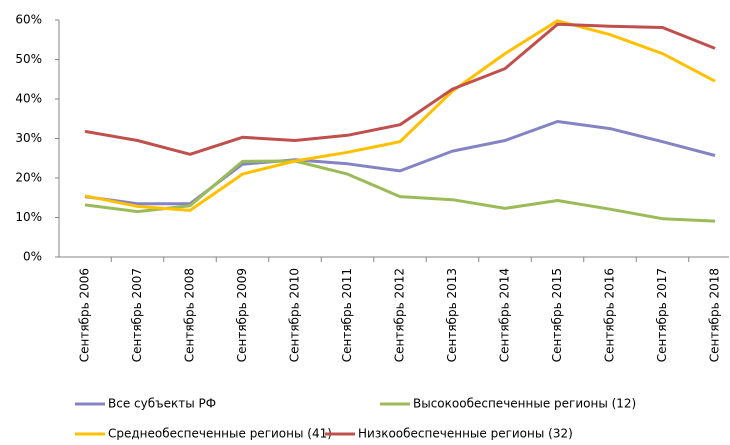 This screenshot has height=445, width=730. I want to click on legend-label: Низкообеспеченные регионы (32), so click(465, 434).